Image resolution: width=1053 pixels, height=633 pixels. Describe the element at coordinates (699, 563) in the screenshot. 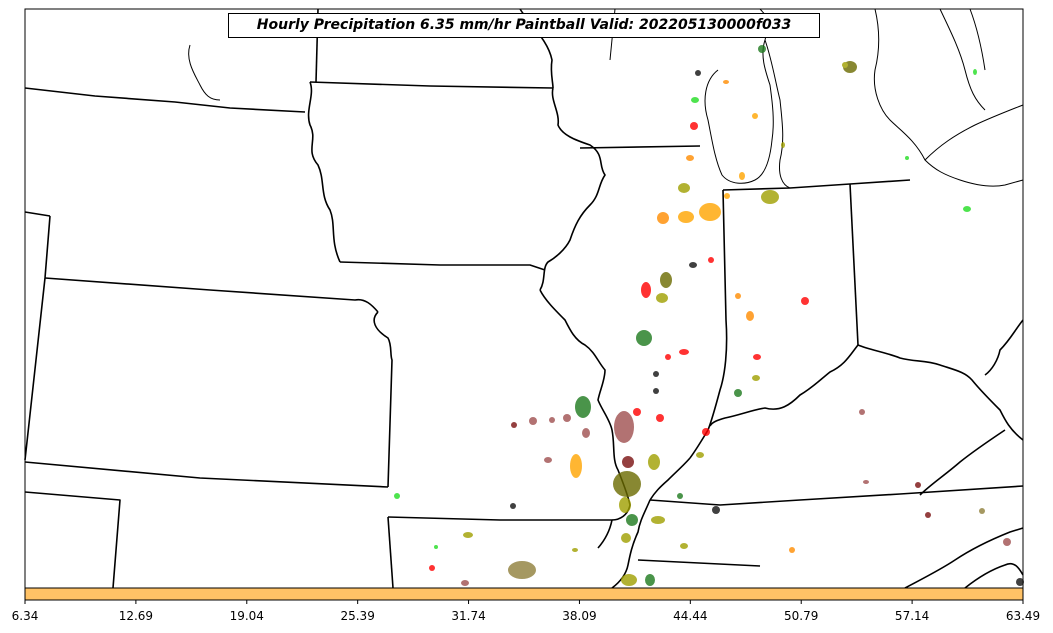

I see `boundary-tn-south` at that location.